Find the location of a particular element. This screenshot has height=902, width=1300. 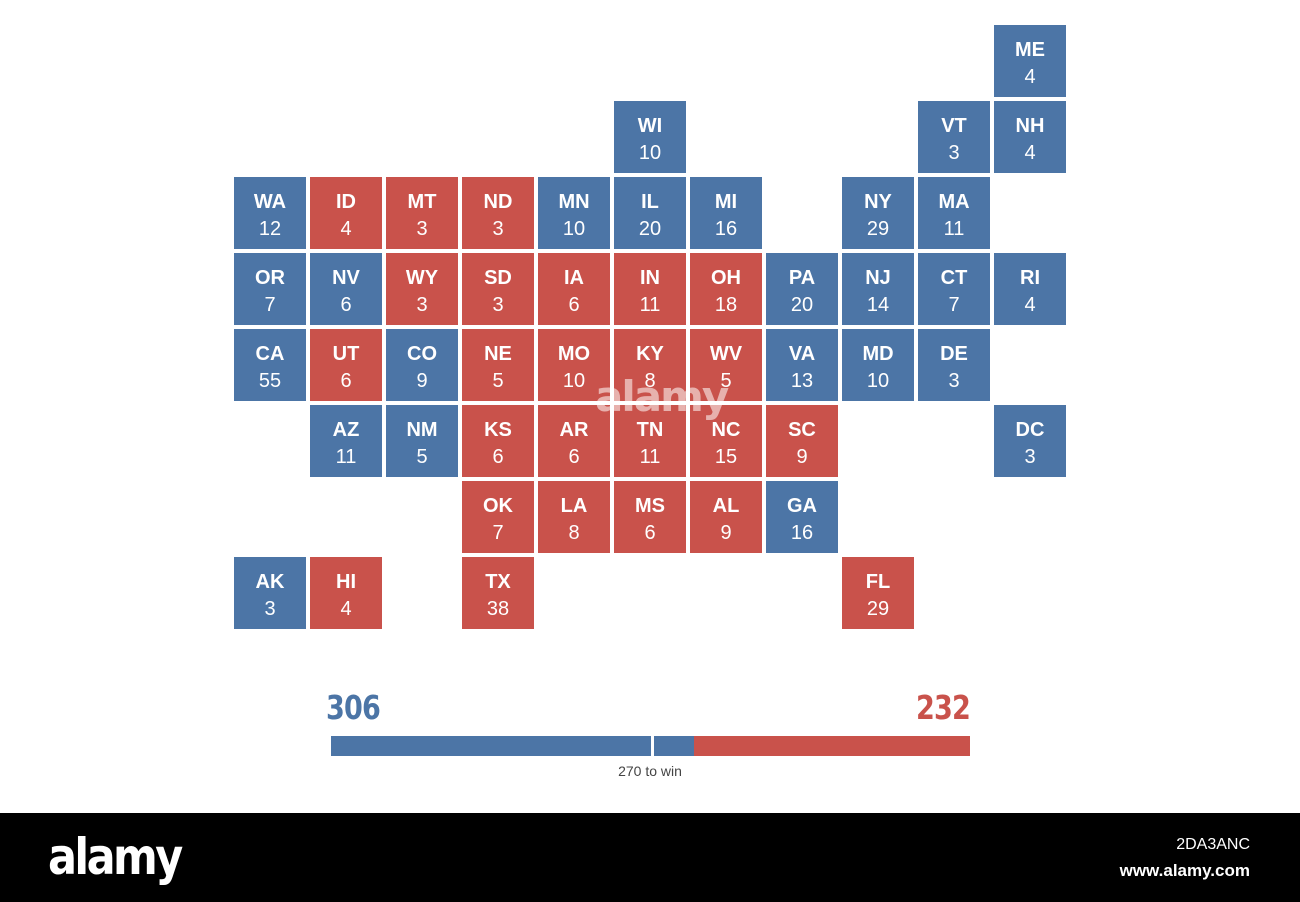

state-tile-mi: MI 16 is located at coordinates (726, 213).